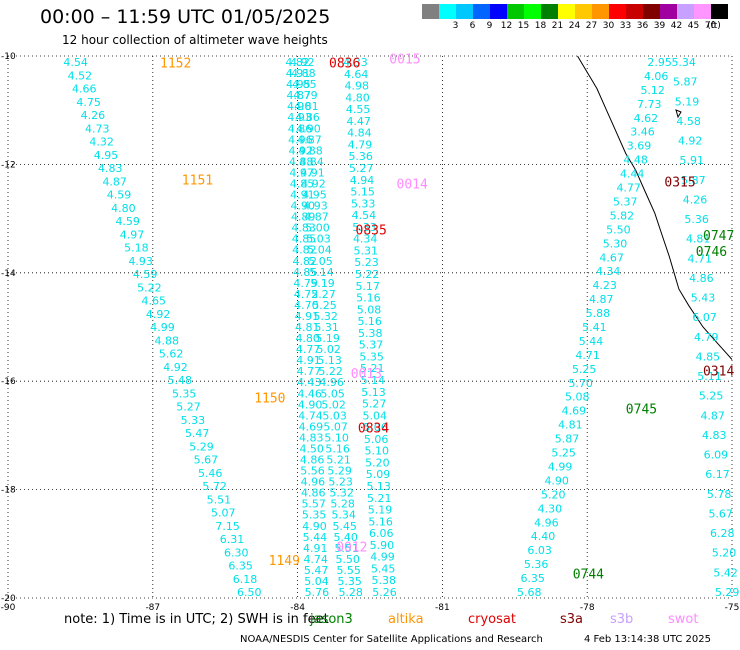  I want to click on wave-height-value: 4.91, so click(315, 548).